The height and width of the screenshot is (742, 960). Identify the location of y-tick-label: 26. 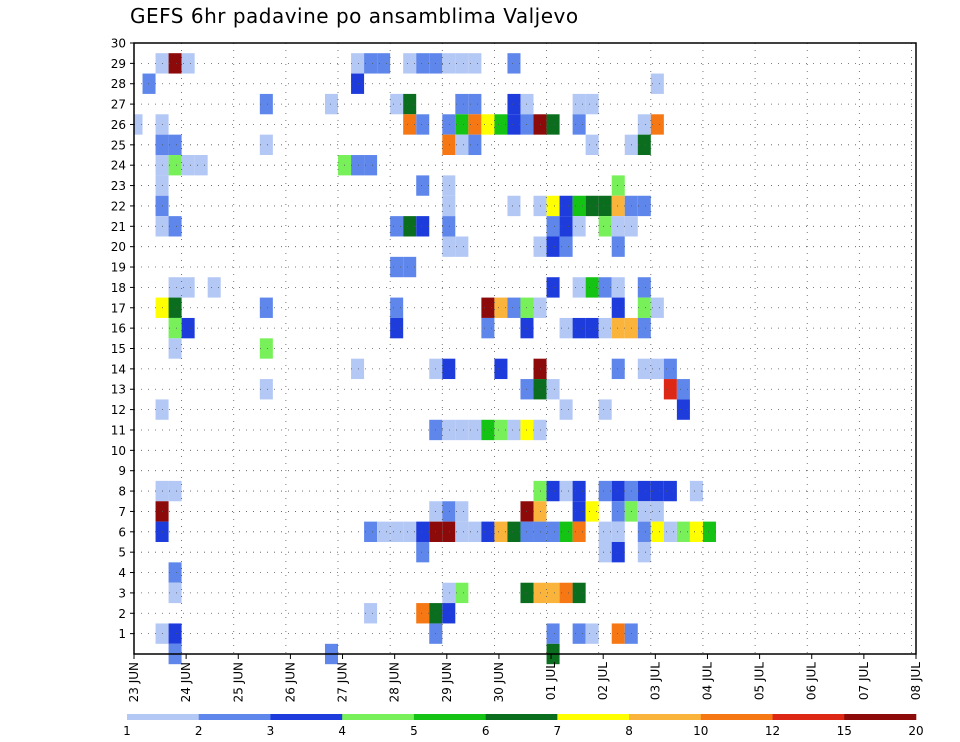
(118, 125).